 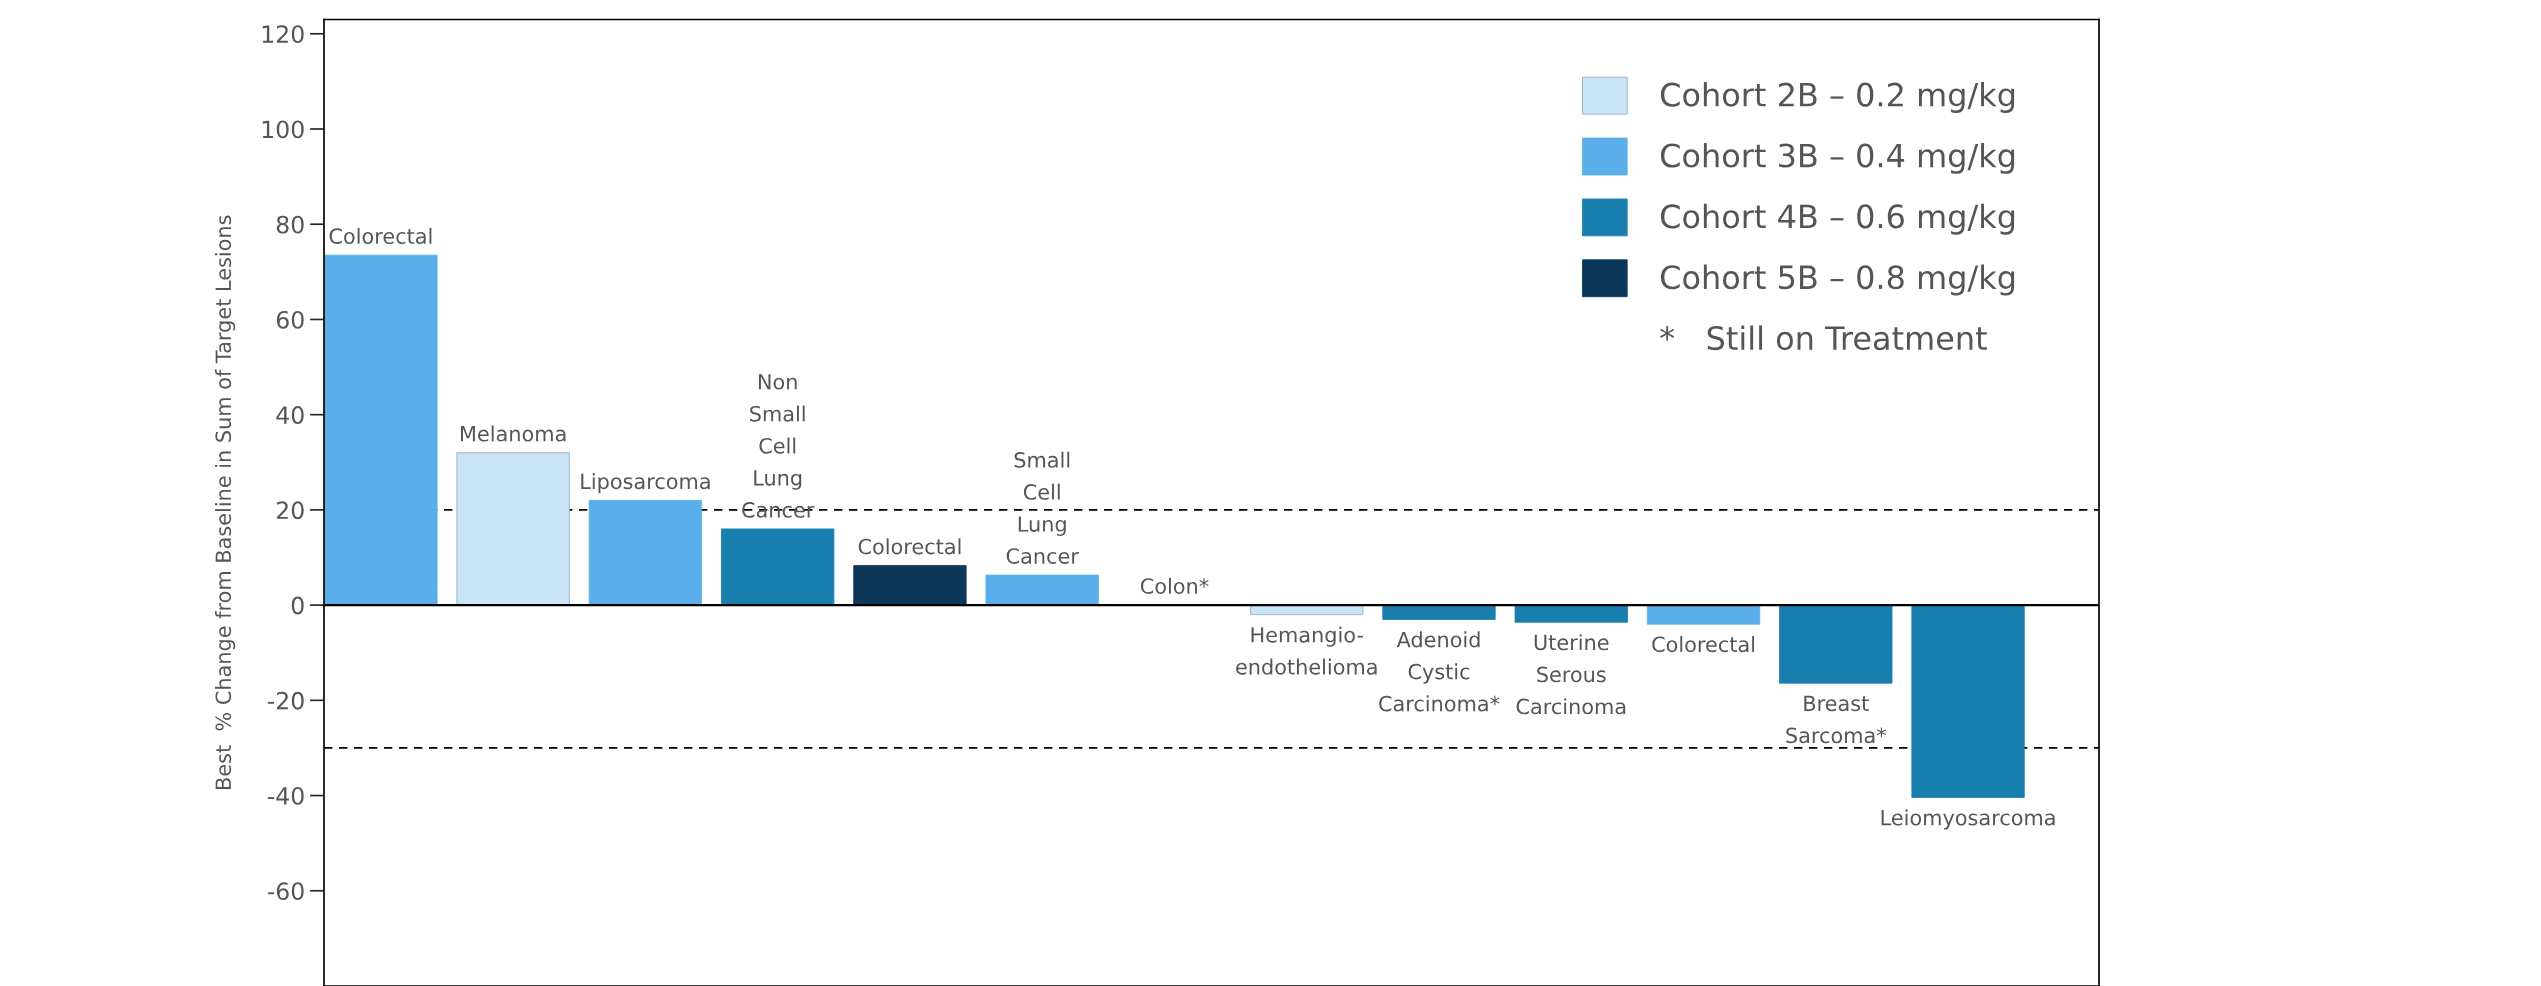 What do you see at coordinates (1836, 719) in the screenshot?
I see `x-tick-label: Breast Sarcoma*` at bounding box center [1836, 719].